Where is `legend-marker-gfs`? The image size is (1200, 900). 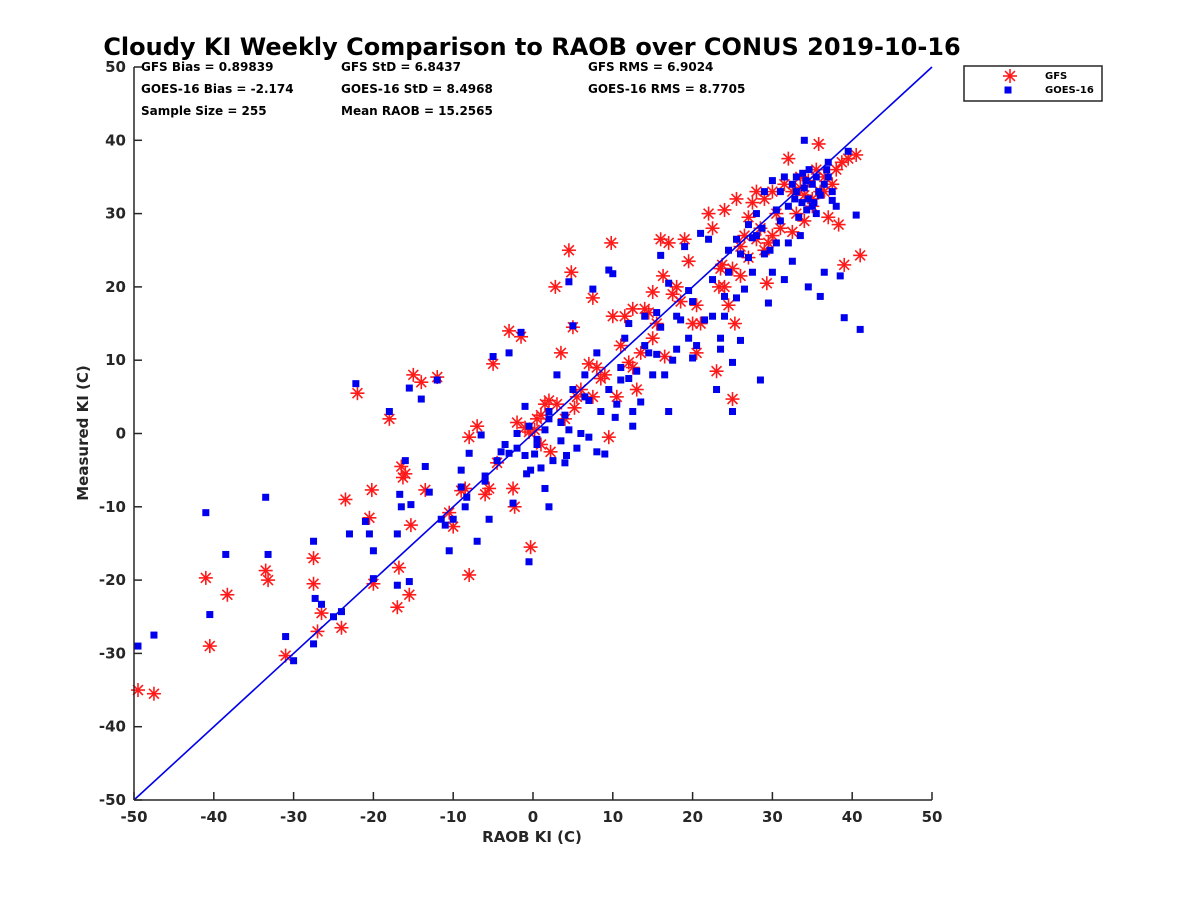 legend-marker-gfs is located at coordinates (1010, 76).